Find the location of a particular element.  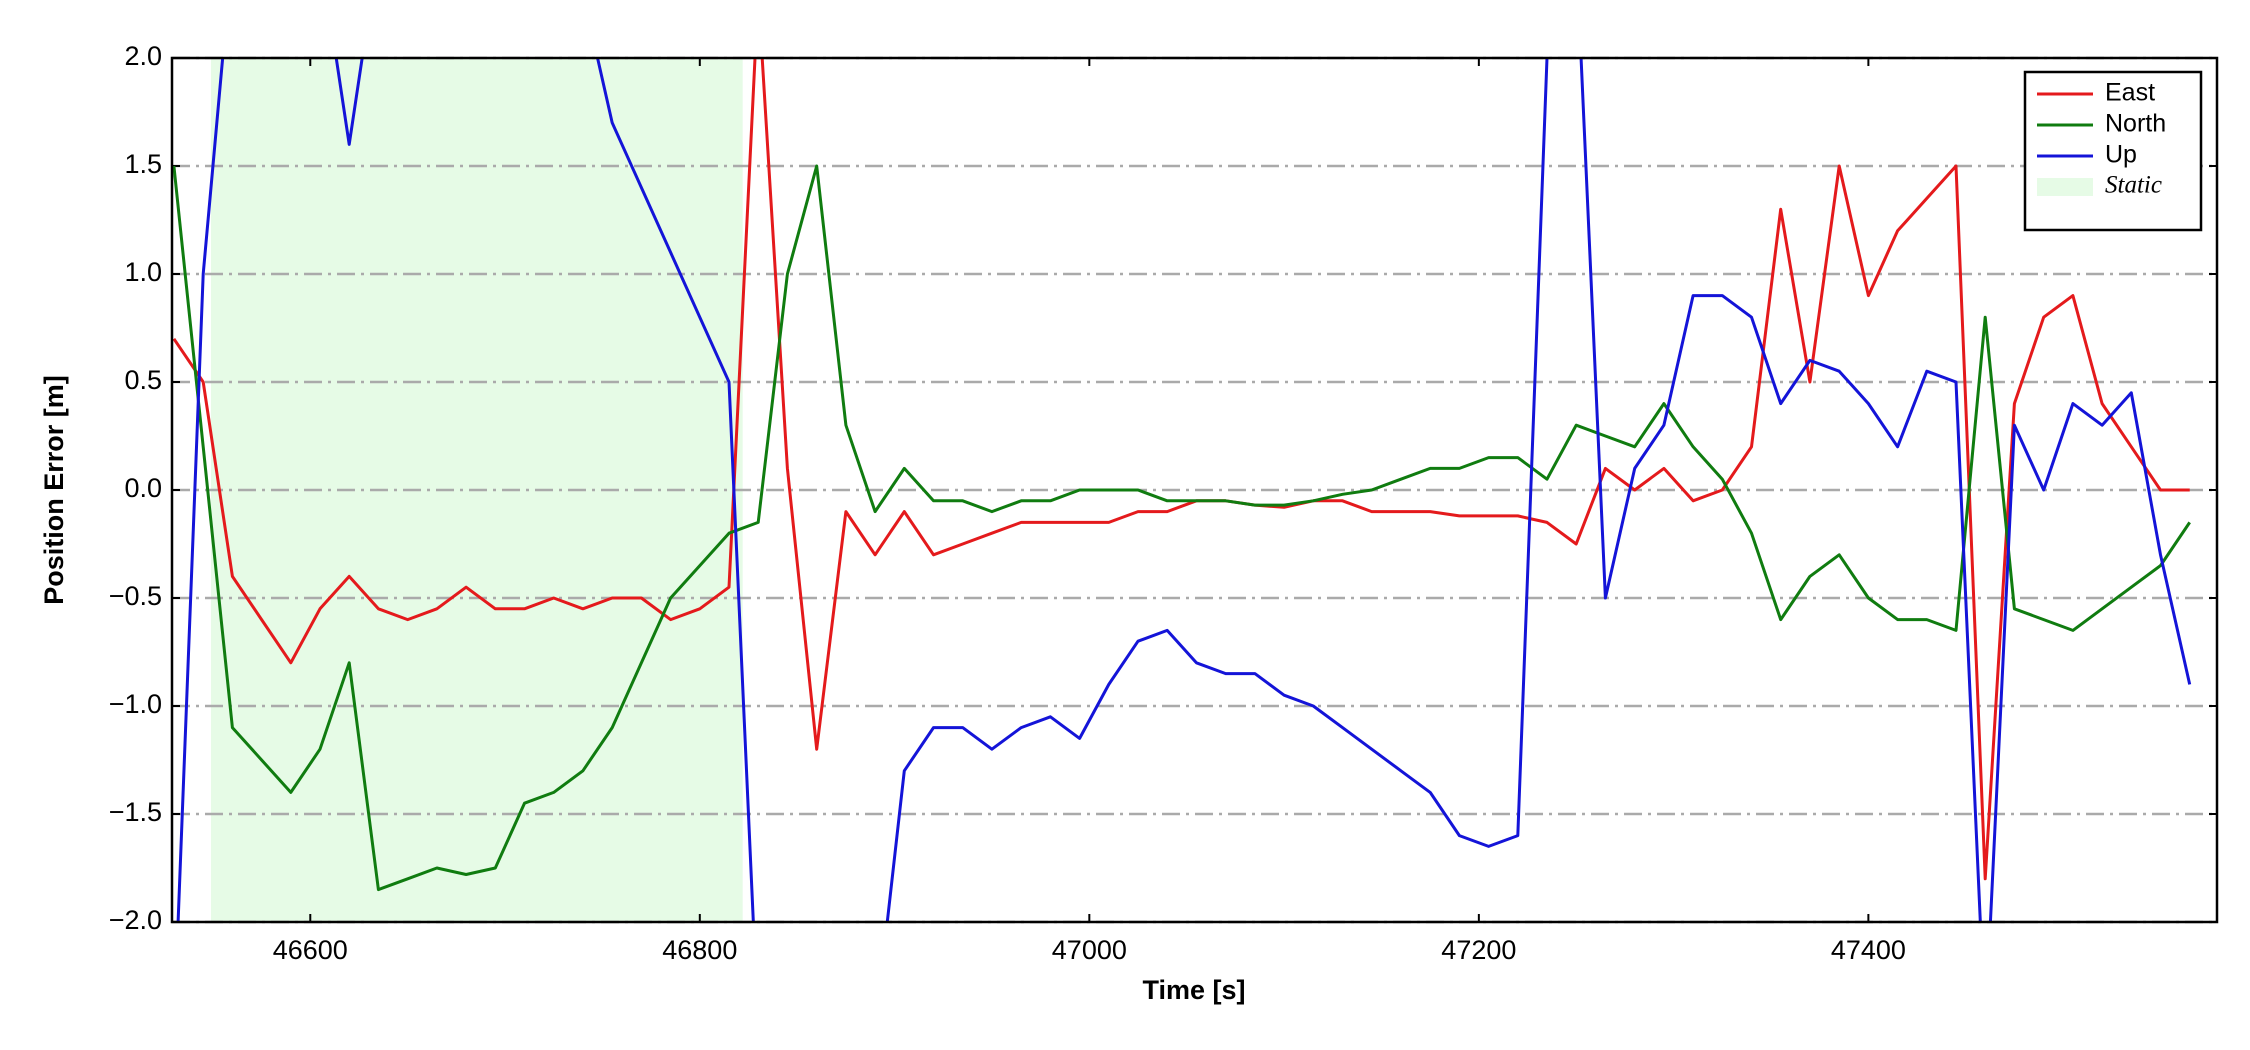

y-tick-label: 0.5 is located at coordinates (143, 380).